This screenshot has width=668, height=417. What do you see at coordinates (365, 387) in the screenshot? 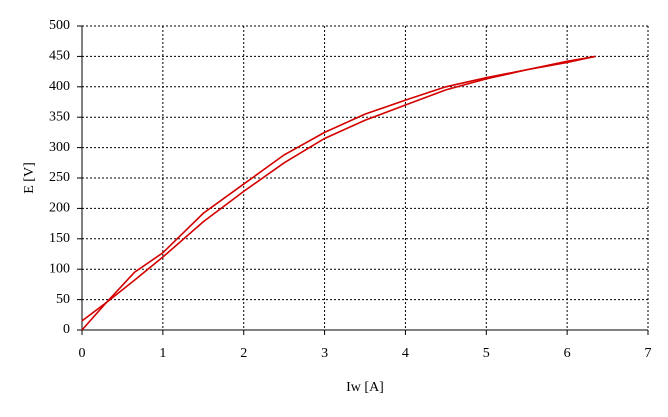
I see `x-axis-label: Iw [A]` at bounding box center [365, 387].